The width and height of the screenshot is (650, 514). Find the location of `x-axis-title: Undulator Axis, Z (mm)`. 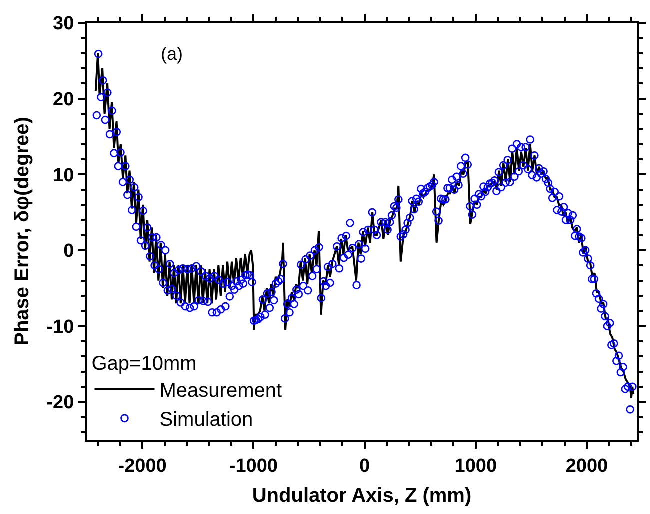

x-axis-title: Undulator Axis, Z (mm) is located at coordinates (362, 495).